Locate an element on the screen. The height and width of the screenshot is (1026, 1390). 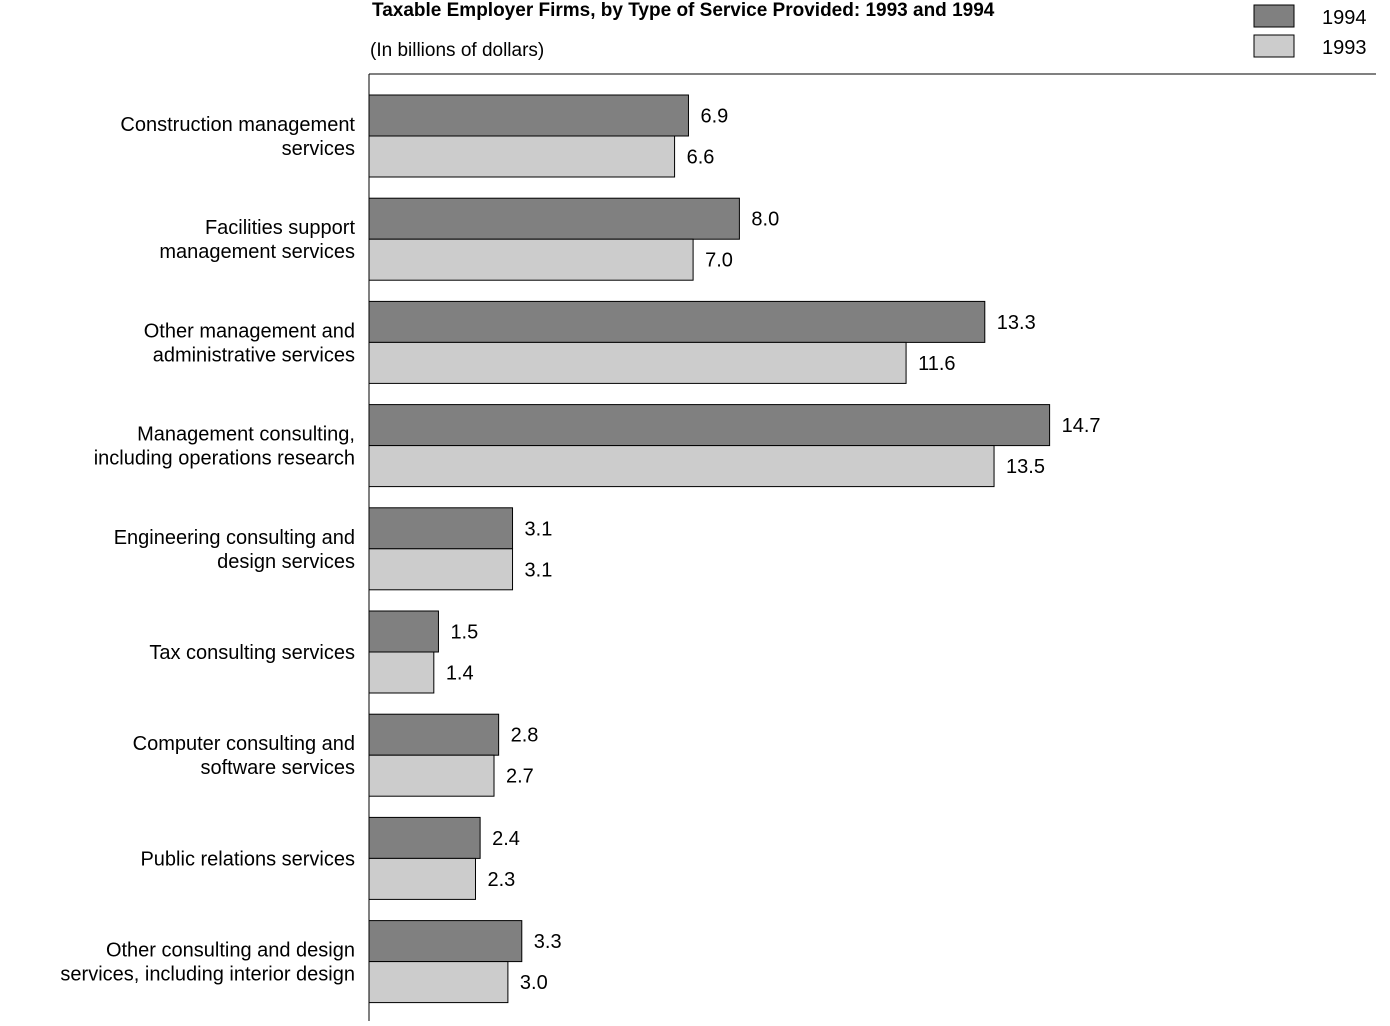
legend-label-1993: 1993 is located at coordinates (1344, 48).